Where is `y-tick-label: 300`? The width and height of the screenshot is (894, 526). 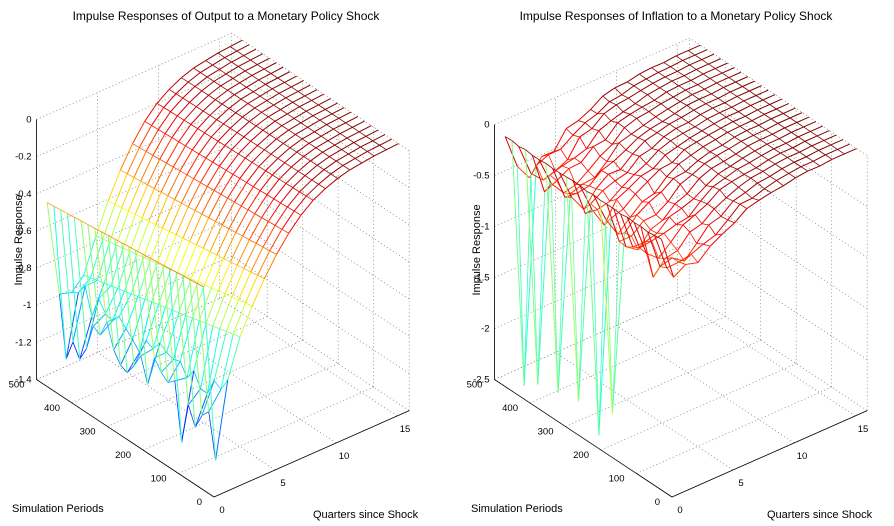 y-tick-label: 300 is located at coordinates (546, 432).